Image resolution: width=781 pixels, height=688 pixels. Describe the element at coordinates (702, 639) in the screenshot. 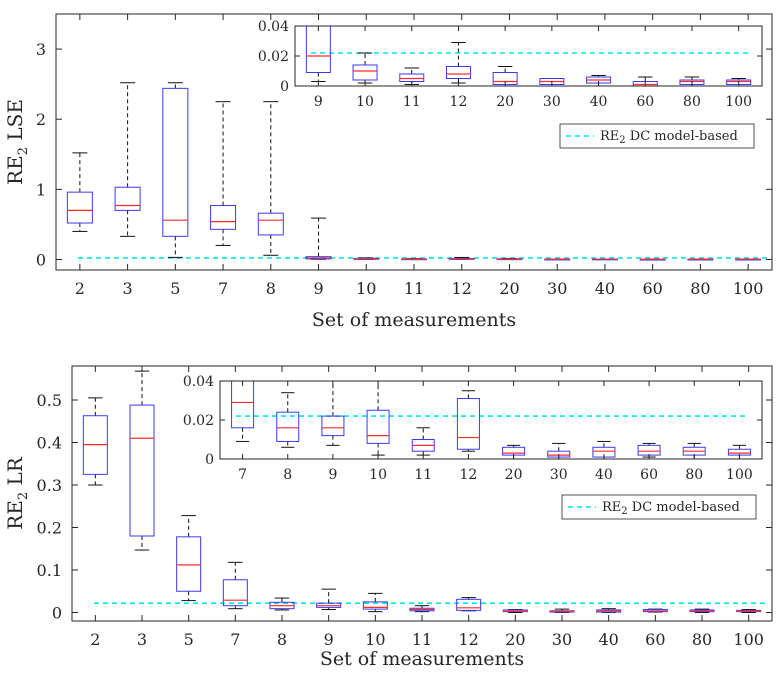

I see `x-tick-label: 80` at that location.